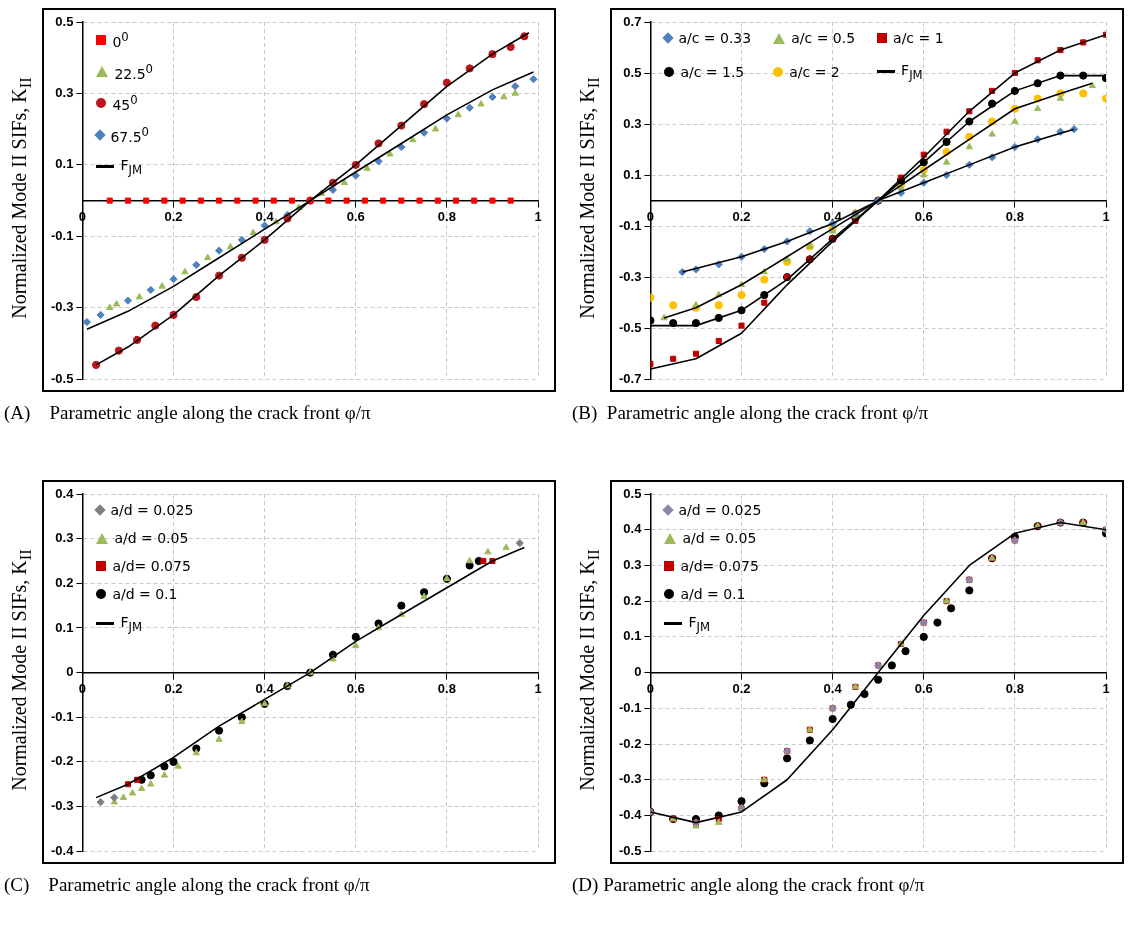  I want to click on legend-label: a/c = 0.33, so click(715, 38).